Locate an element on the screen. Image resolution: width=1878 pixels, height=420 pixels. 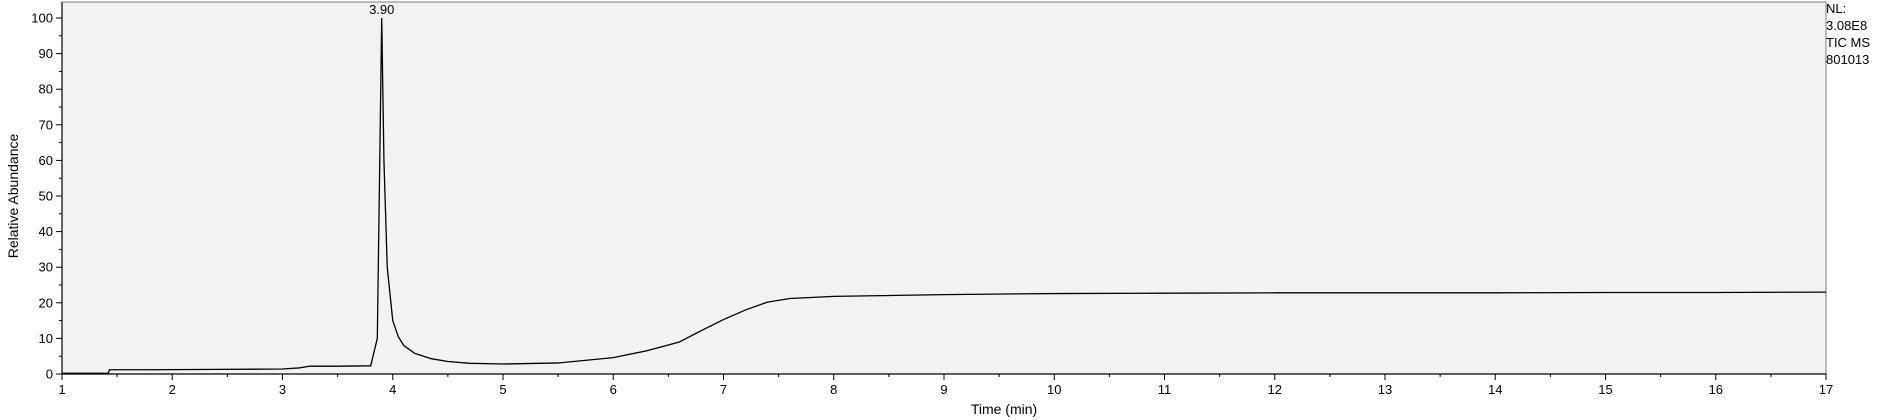
x-tick-label: 4 is located at coordinates (392, 389).